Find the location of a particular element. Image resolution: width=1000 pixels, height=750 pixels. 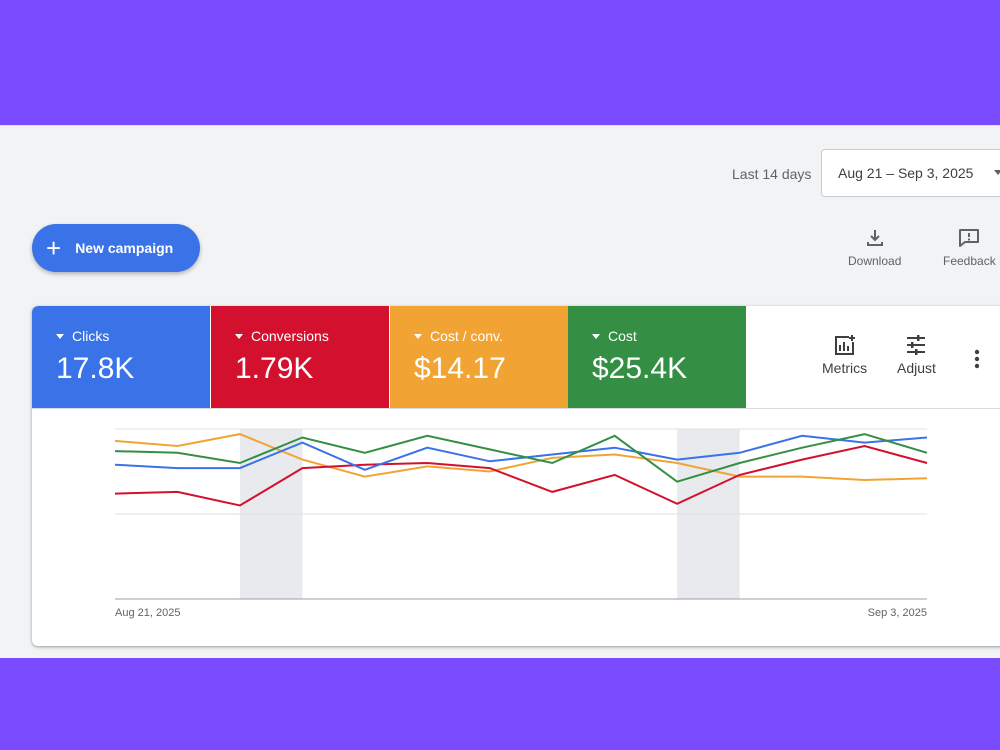

card-divider is located at coordinates (516, 408).